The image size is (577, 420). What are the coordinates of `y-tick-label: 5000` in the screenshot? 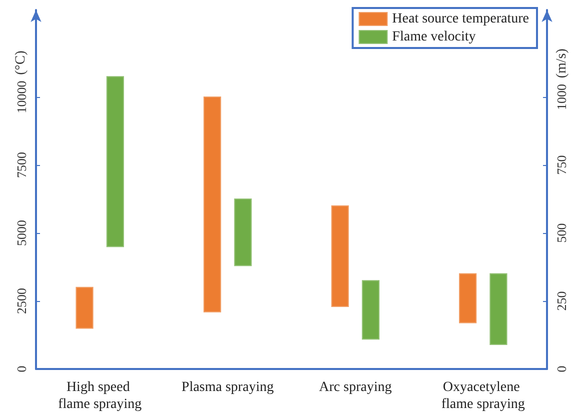 It's located at (21, 233).